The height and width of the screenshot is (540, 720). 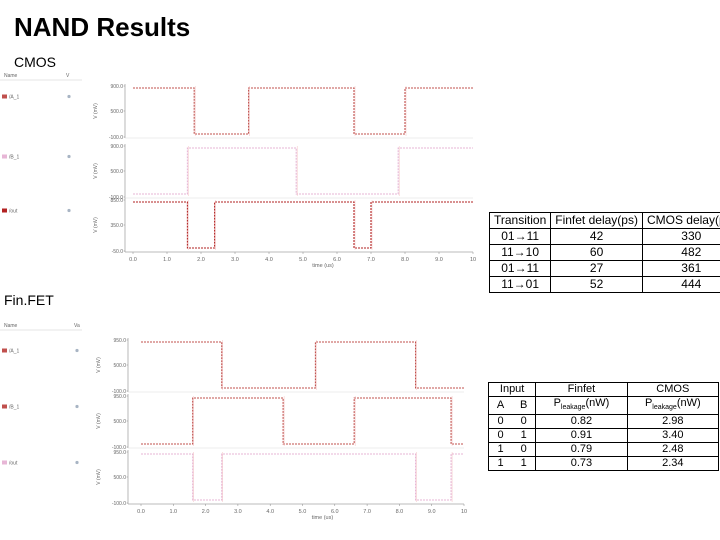 I want to click on table-cell: 0.73, so click(x=581, y=464).